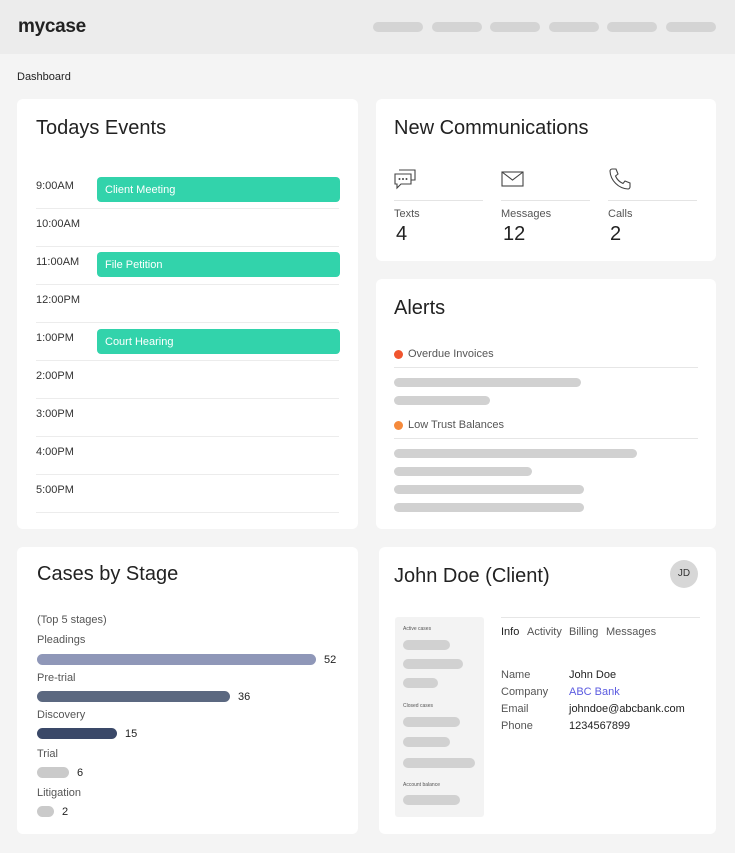 This screenshot has height=853, width=735. Describe the element at coordinates (55, 414) in the screenshot. I see `time-label: 3:00PM` at that location.